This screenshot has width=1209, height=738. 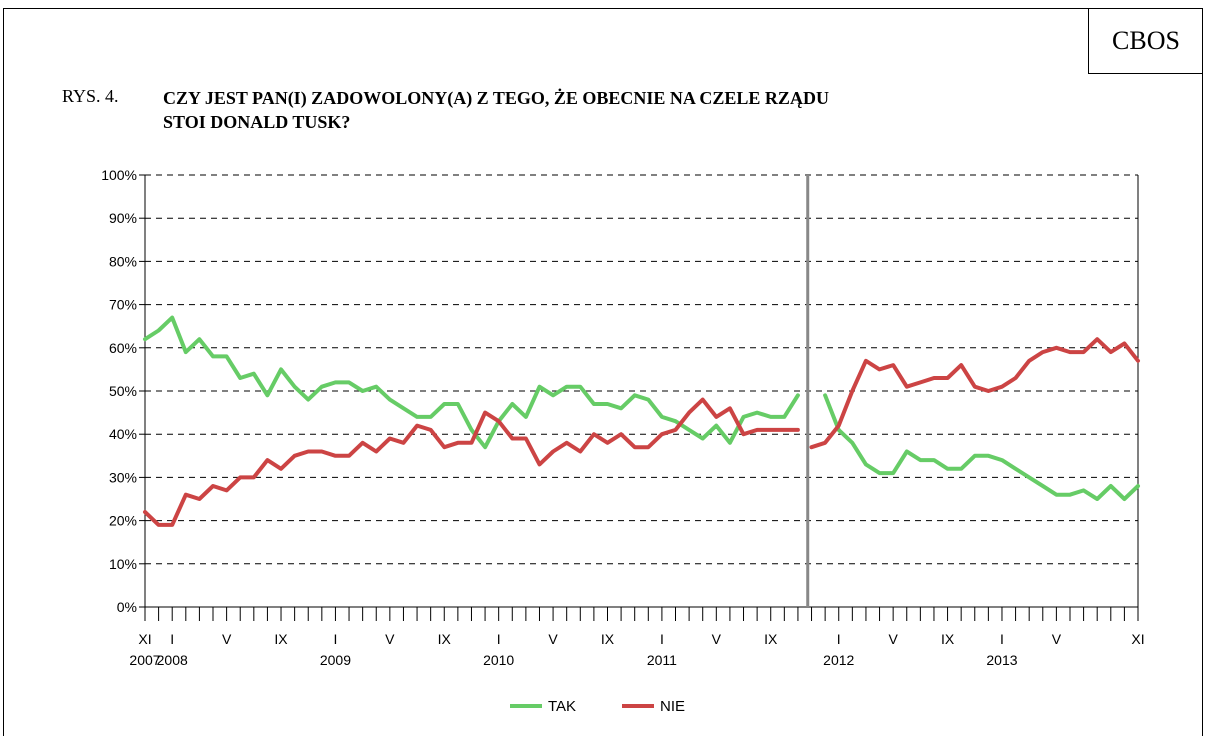 What do you see at coordinates (123, 564) in the screenshot?
I see `y-tick-label: 10%` at bounding box center [123, 564].